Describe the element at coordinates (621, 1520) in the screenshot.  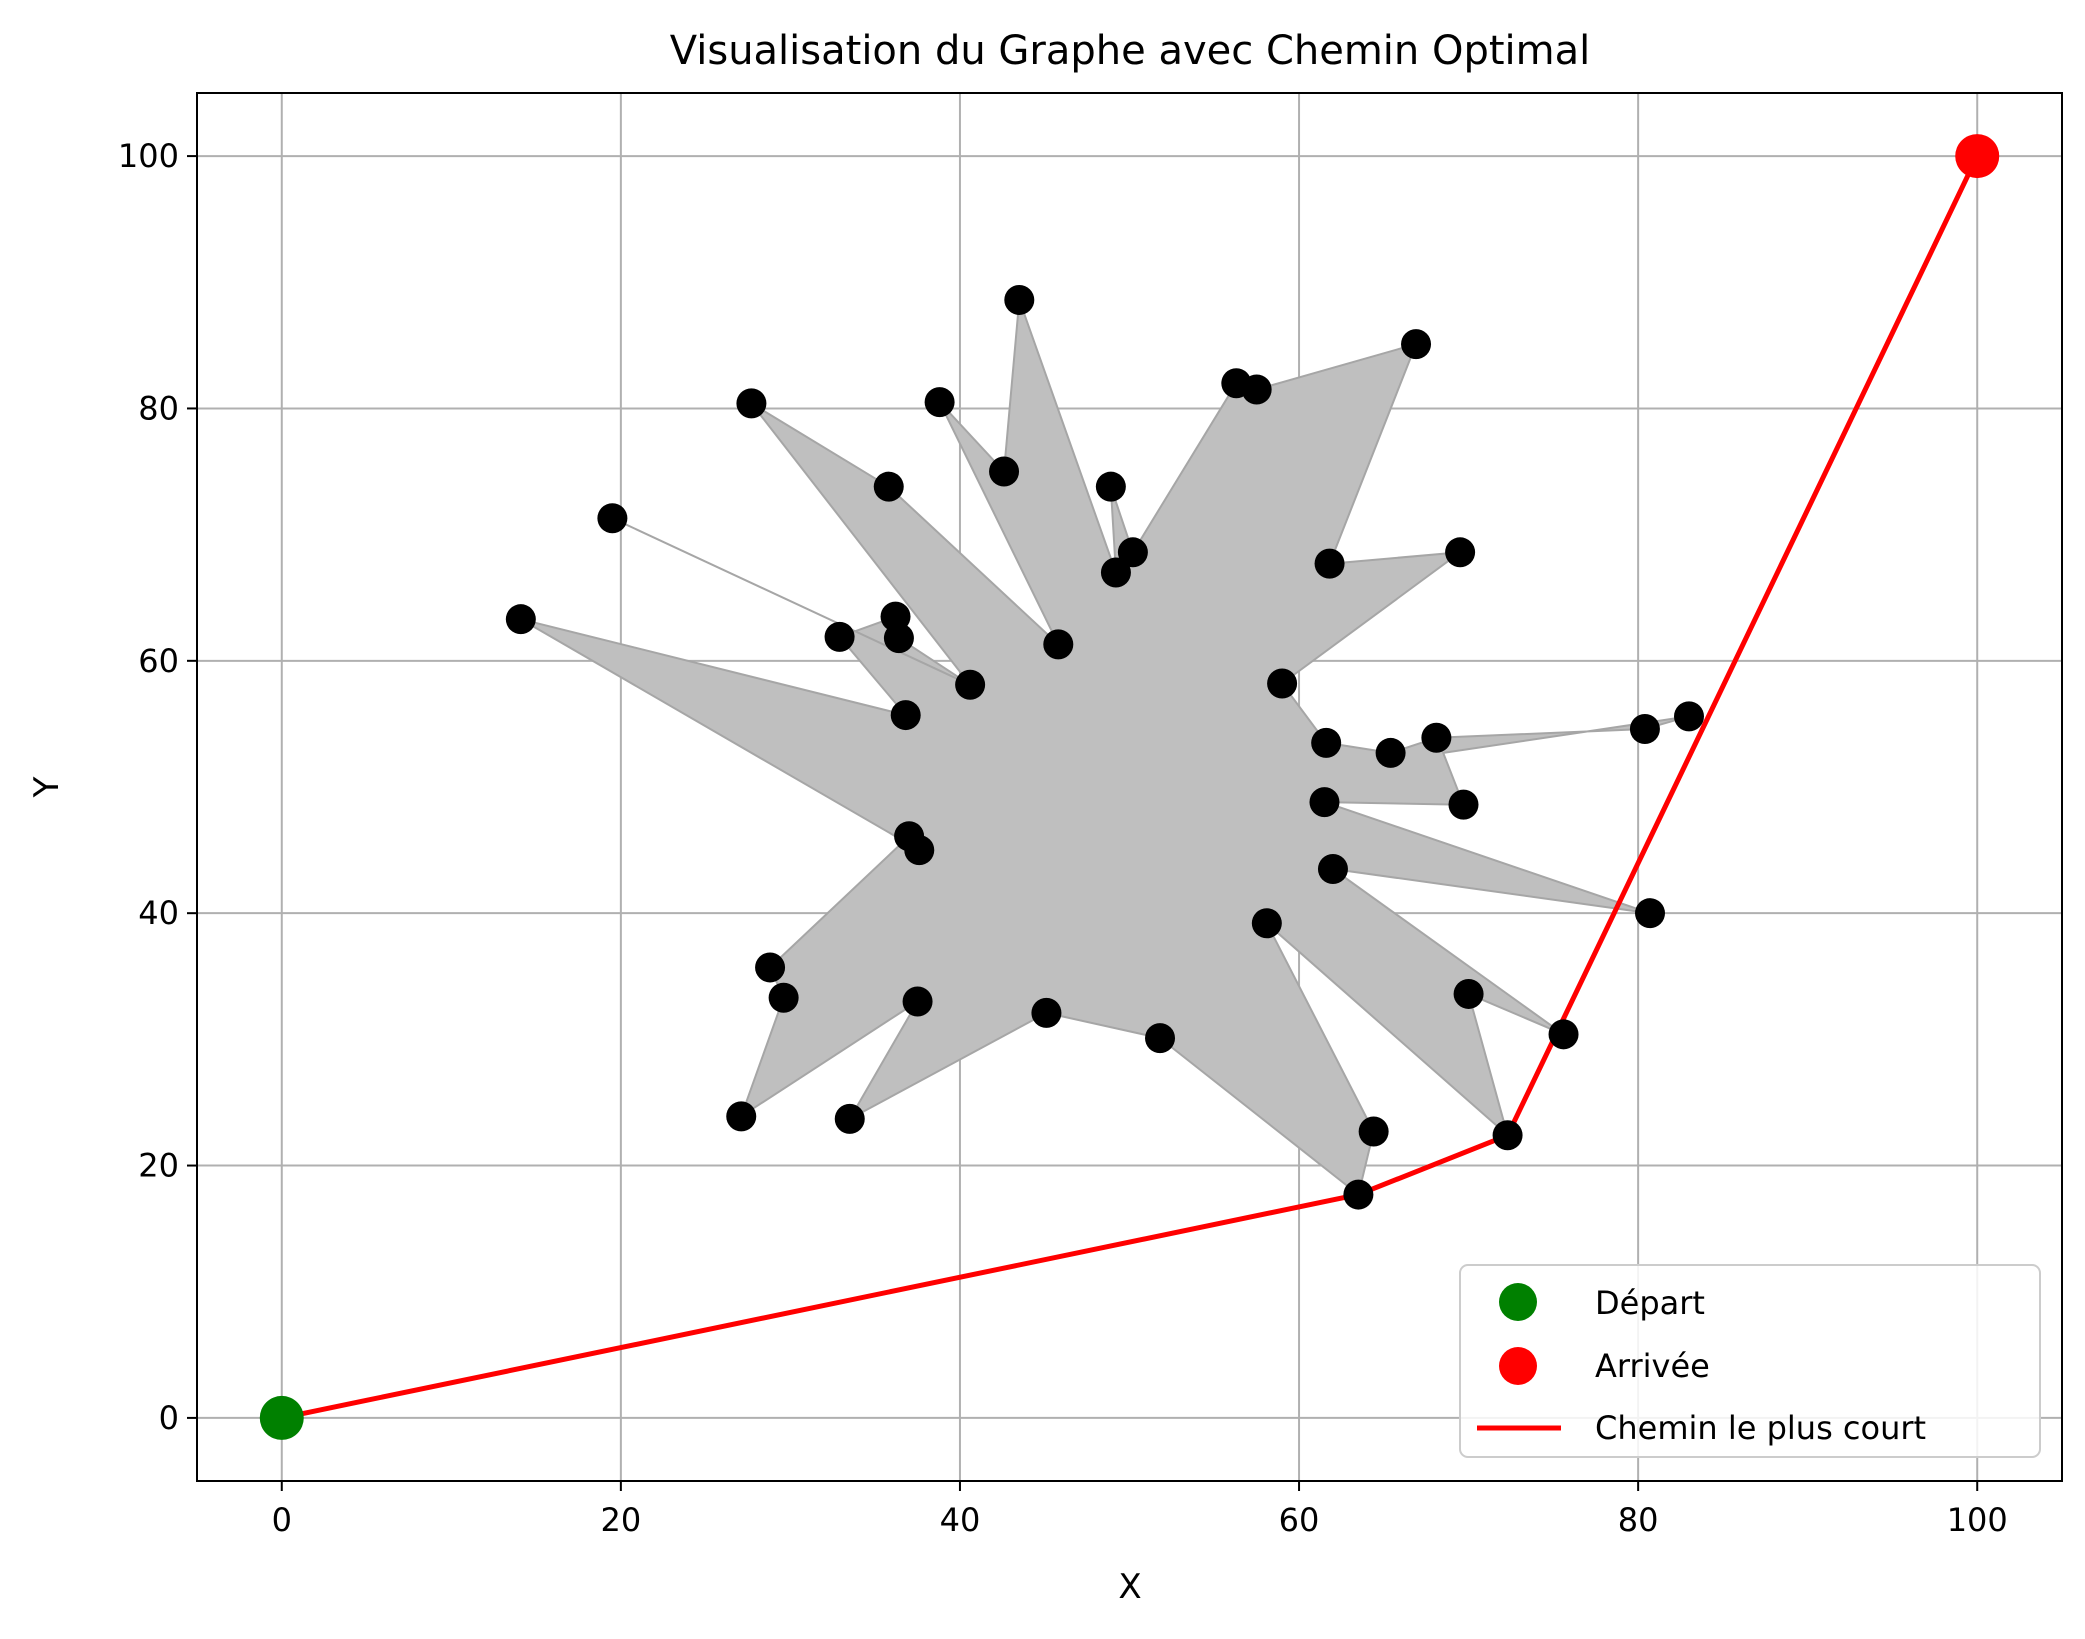
I see `x-tick-label: 20` at that location.